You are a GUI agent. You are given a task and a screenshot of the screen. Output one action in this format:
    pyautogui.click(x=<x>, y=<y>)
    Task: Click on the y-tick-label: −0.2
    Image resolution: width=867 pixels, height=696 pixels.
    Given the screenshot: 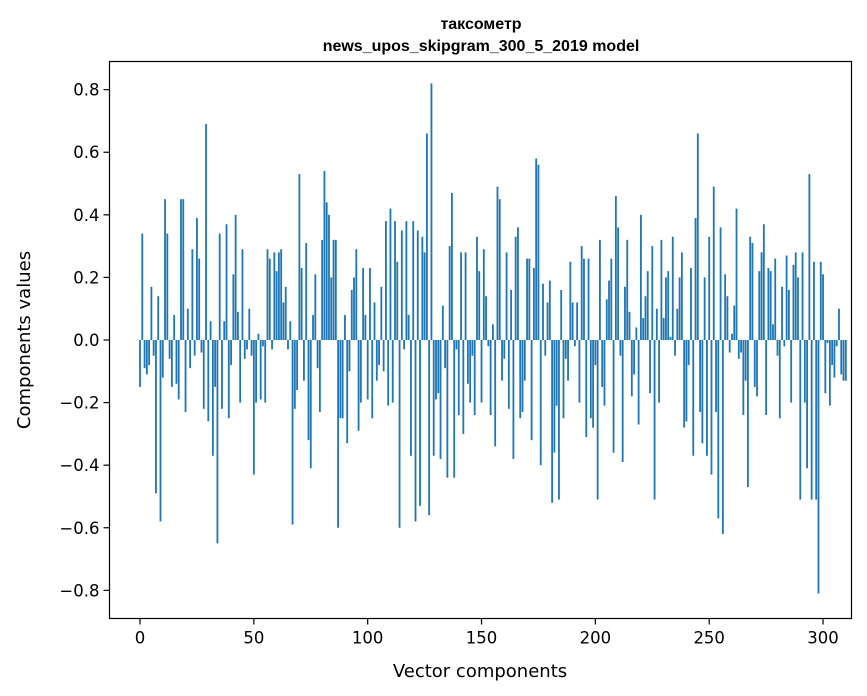 What is the action you would take?
    pyautogui.click(x=79, y=403)
    